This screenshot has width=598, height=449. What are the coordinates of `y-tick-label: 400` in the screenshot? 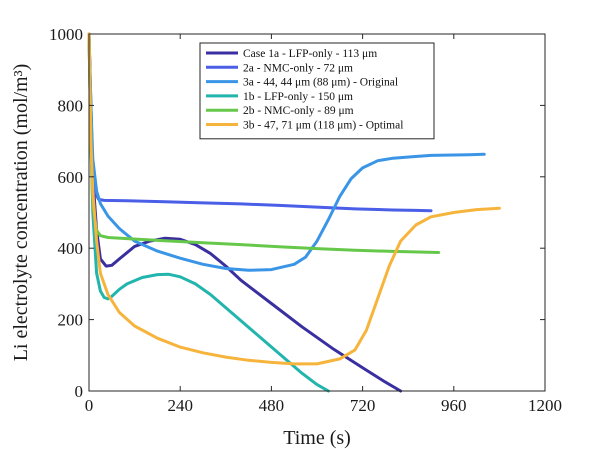 It's located at (71, 248).